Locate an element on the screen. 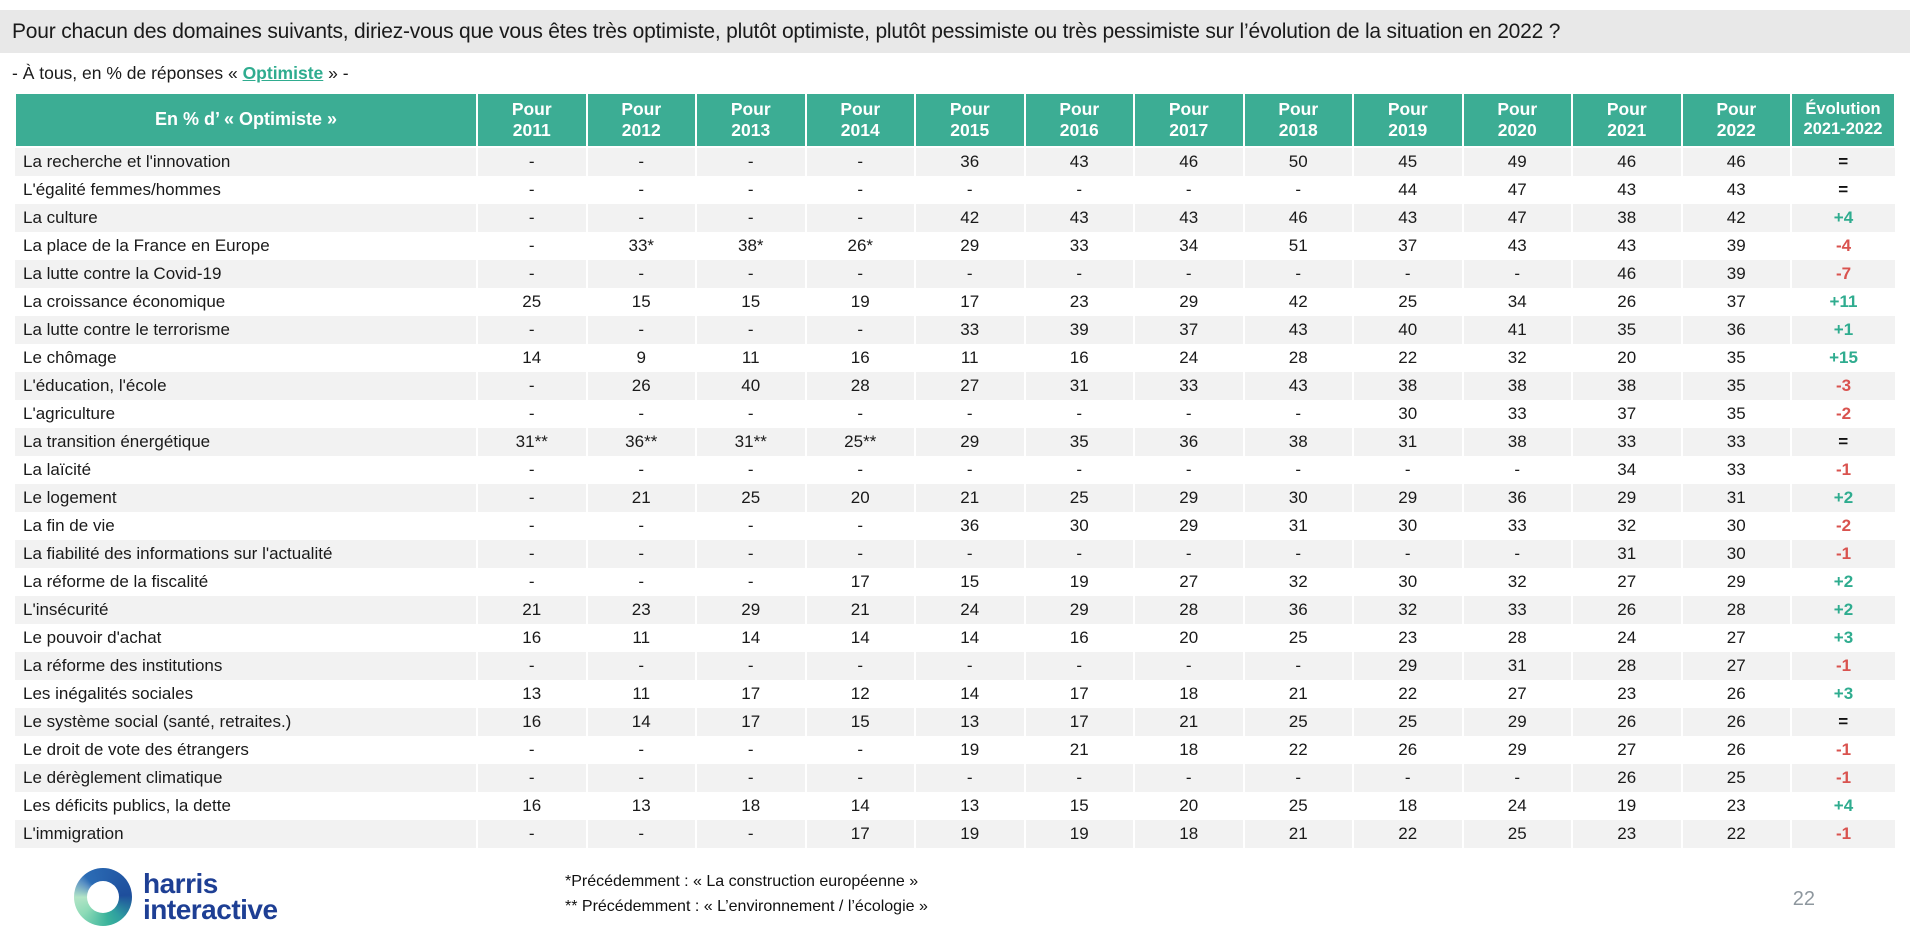  row-label: L'immigration is located at coordinates (73, 833).